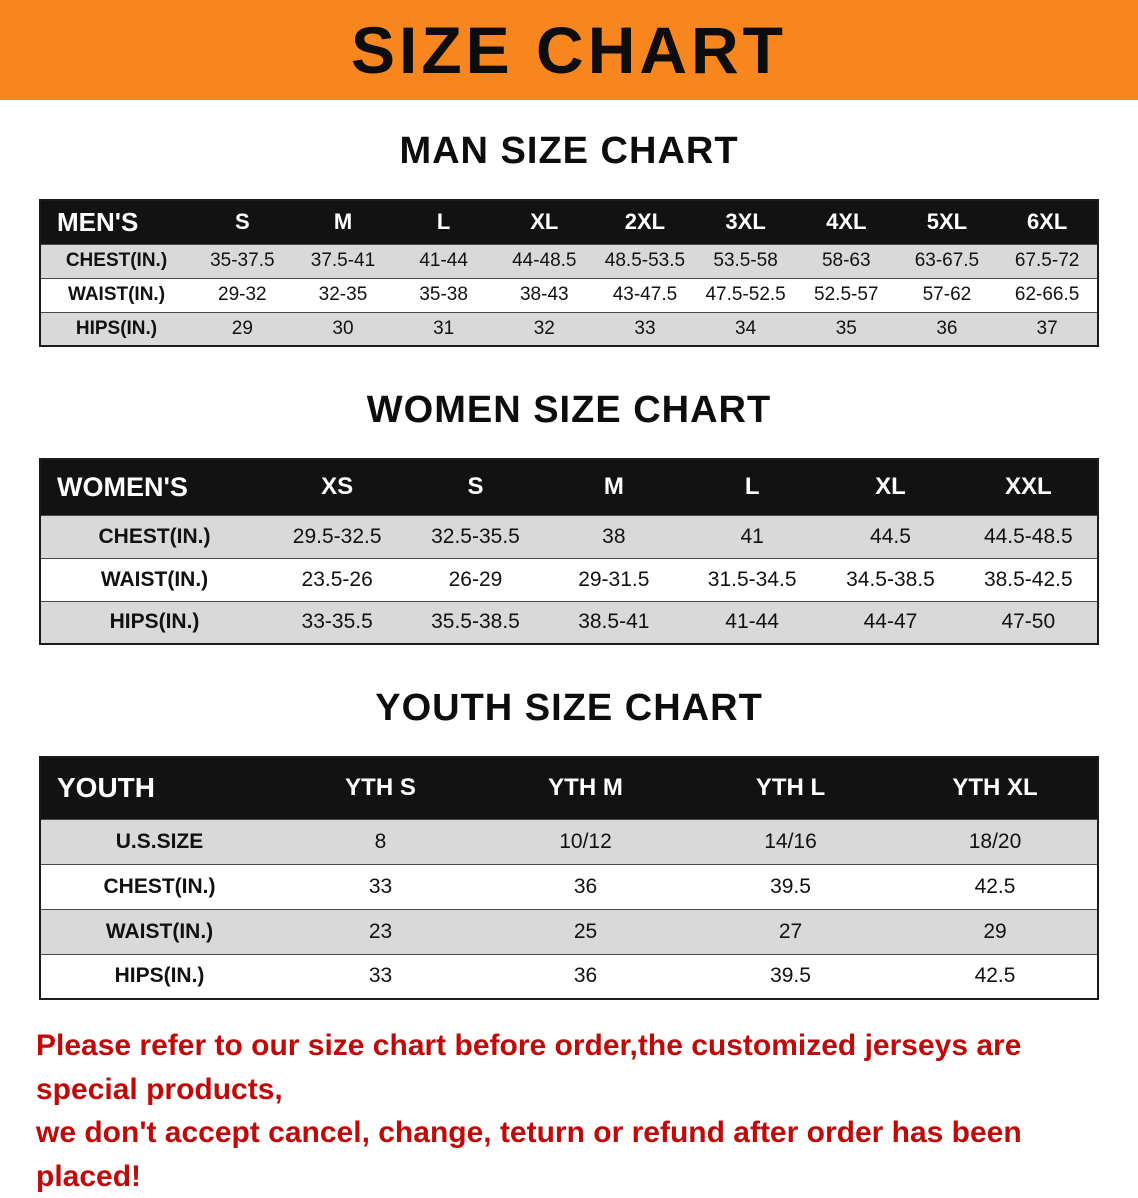 Image resolution: width=1138 pixels, height=1198 pixels. I want to click on table-cell: 35-38, so click(443, 294).